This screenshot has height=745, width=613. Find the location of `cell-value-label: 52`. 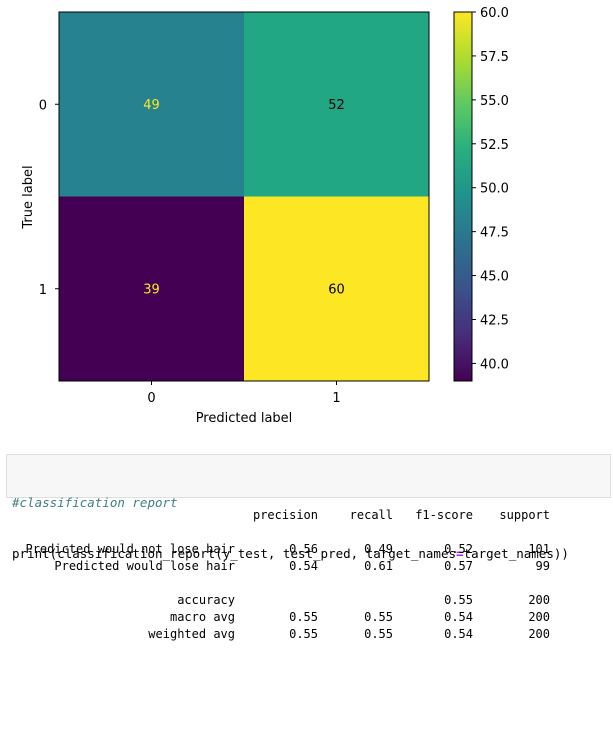

cell-value-label: 52 is located at coordinates (336, 105).